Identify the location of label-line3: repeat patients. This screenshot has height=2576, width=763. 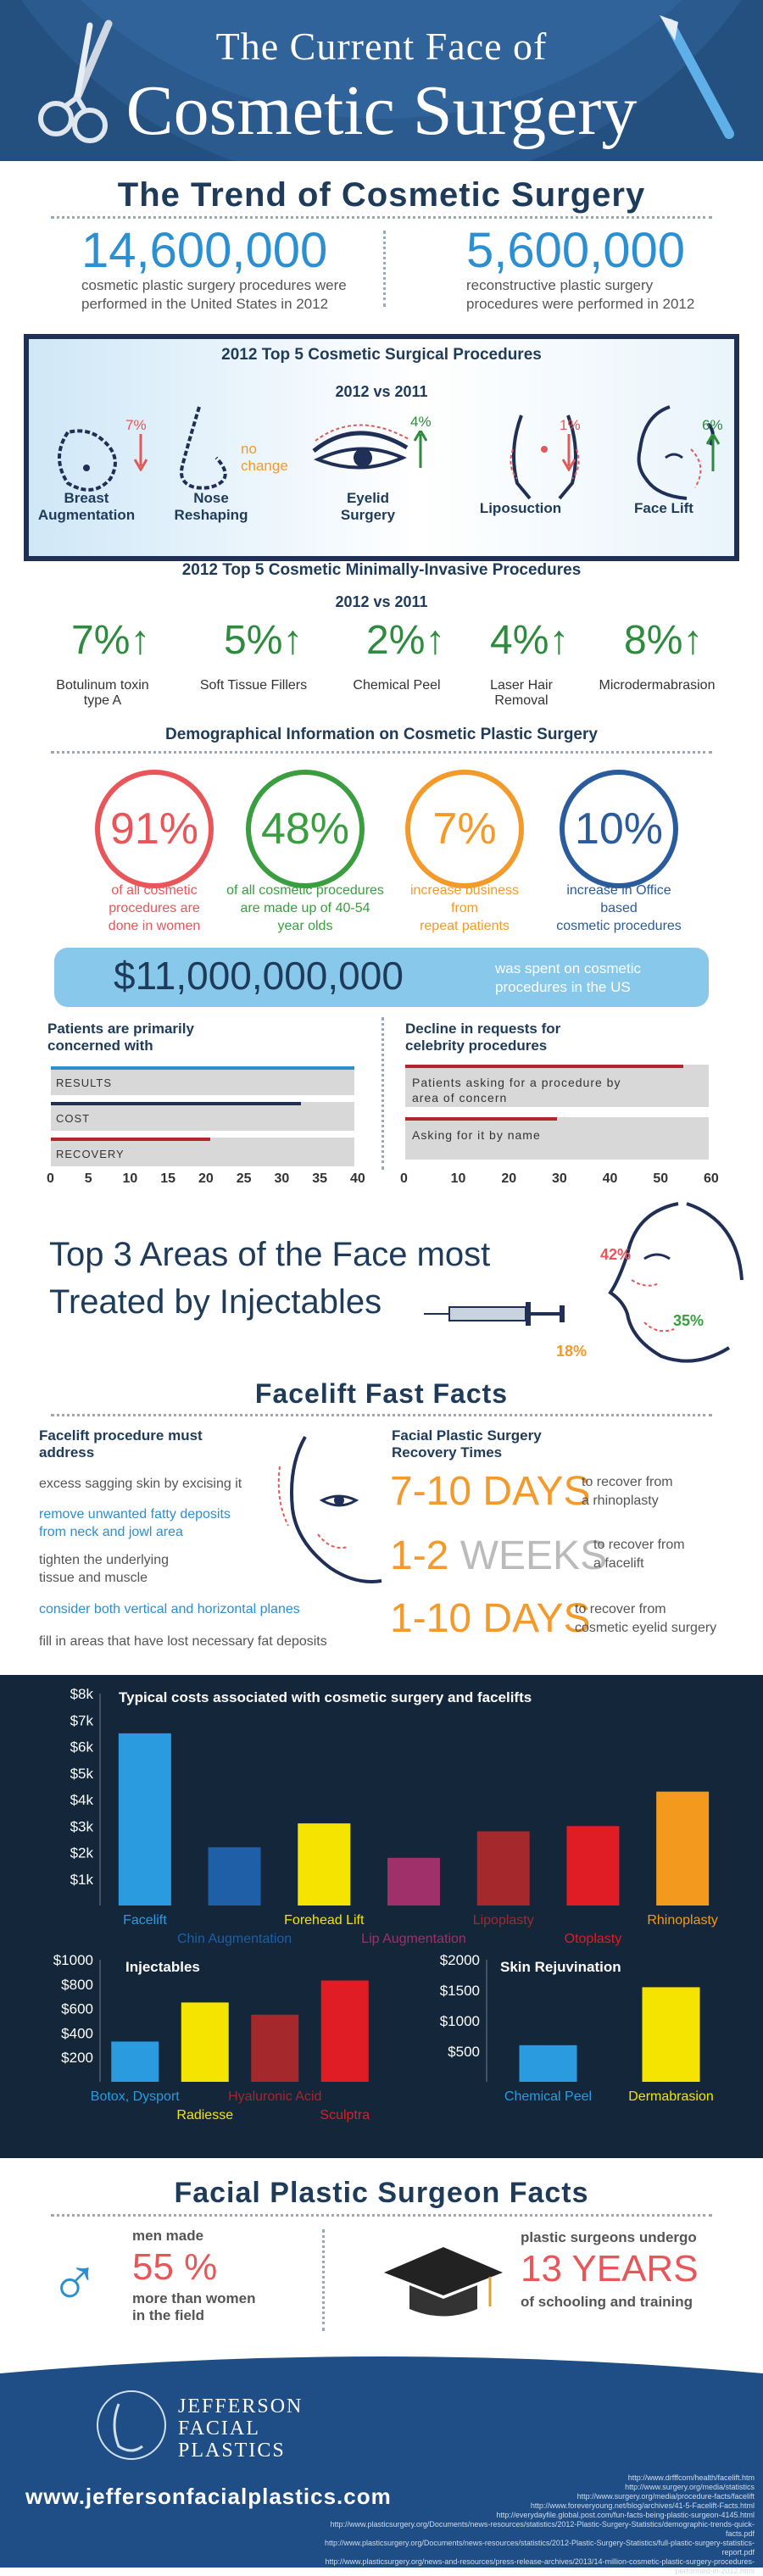
(465, 926).